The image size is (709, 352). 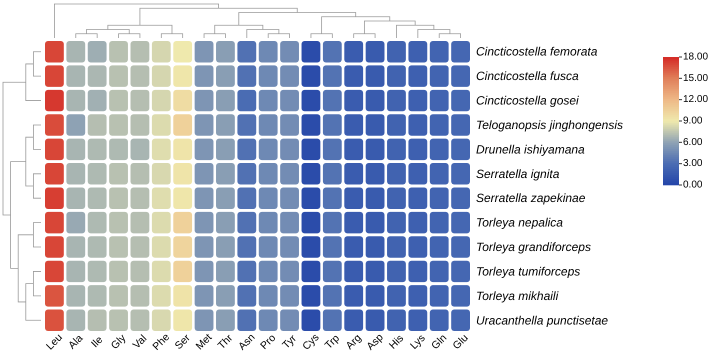 I want to click on color-bar-label: 15.00, so click(x=695, y=78).